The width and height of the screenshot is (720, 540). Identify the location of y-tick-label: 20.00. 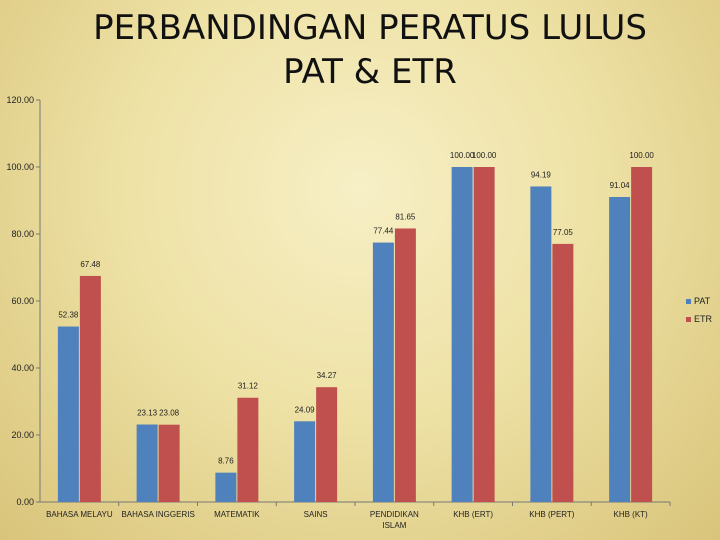
(22, 435).